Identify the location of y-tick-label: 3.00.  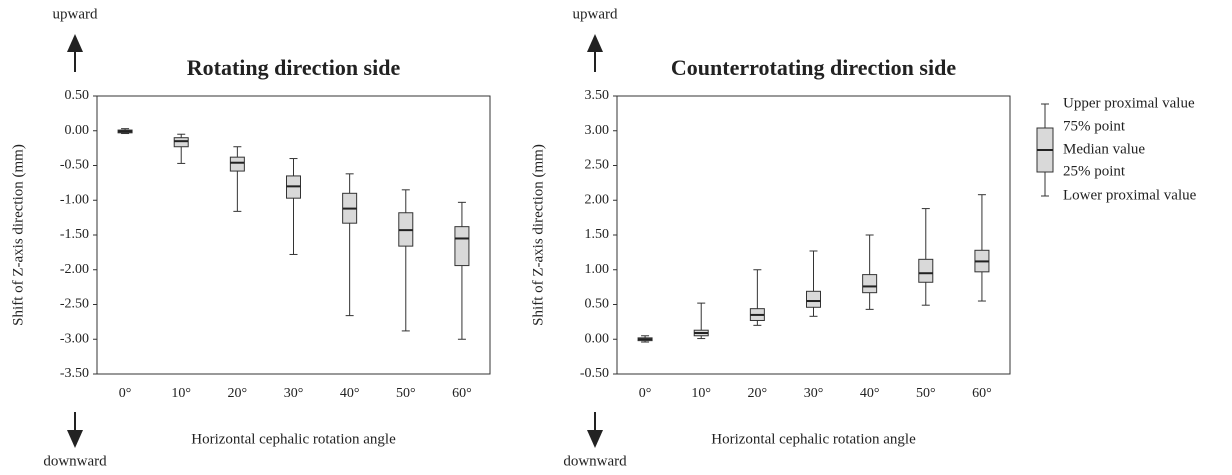
(597, 130).